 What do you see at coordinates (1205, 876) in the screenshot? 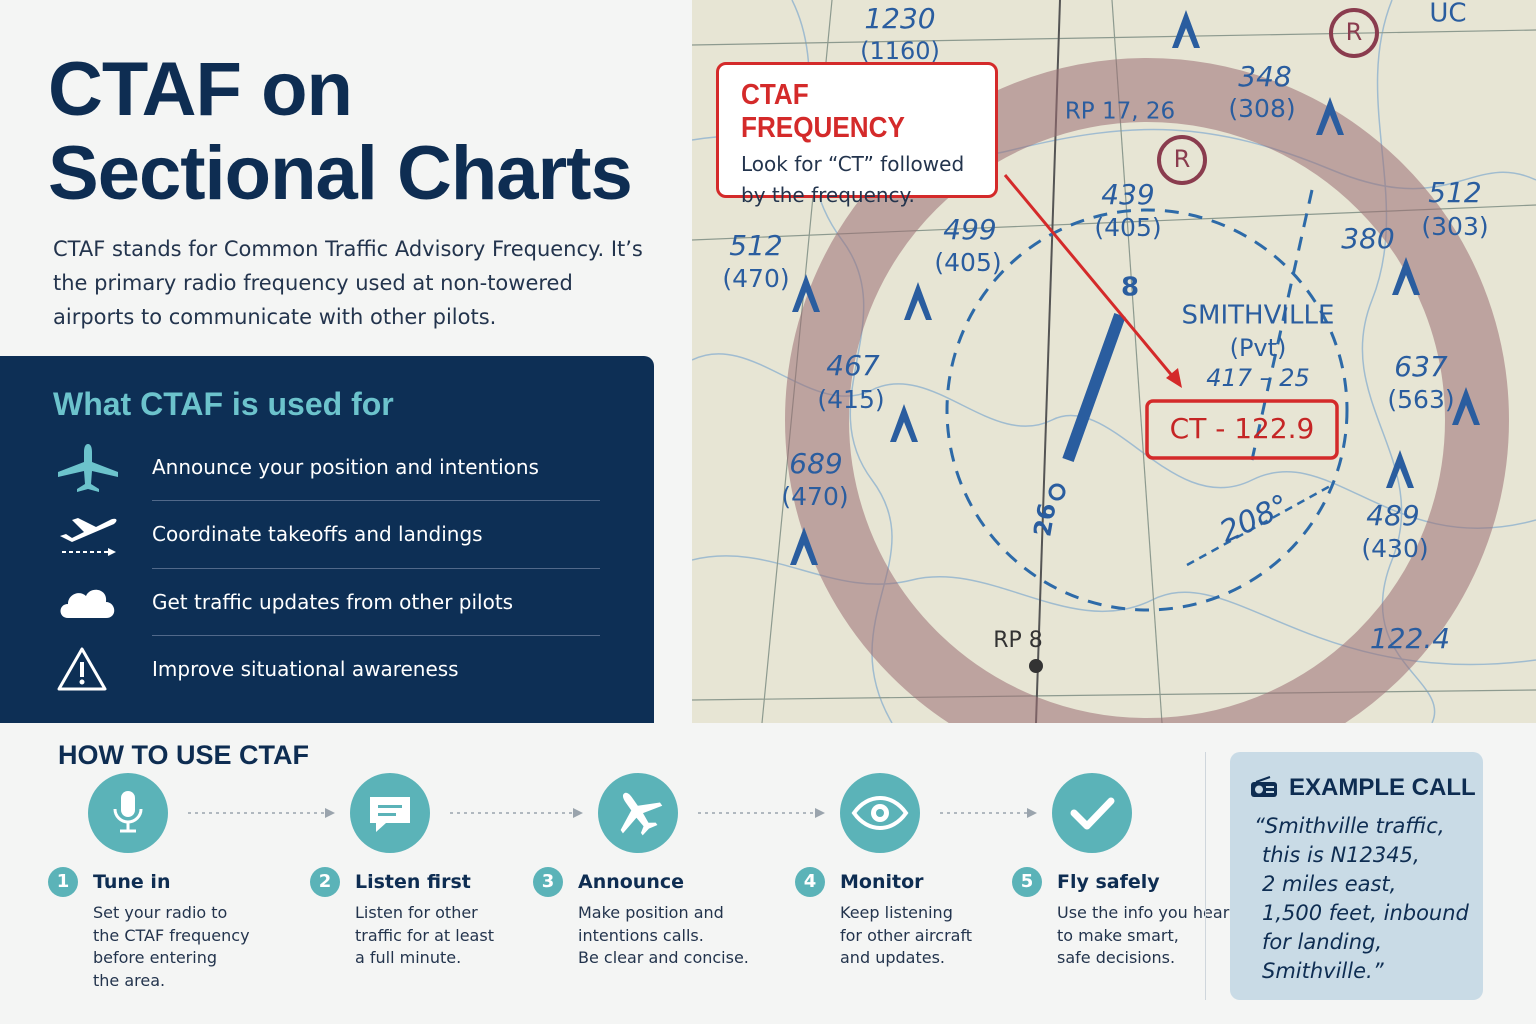
I see `divider` at bounding box center [1205, 876].